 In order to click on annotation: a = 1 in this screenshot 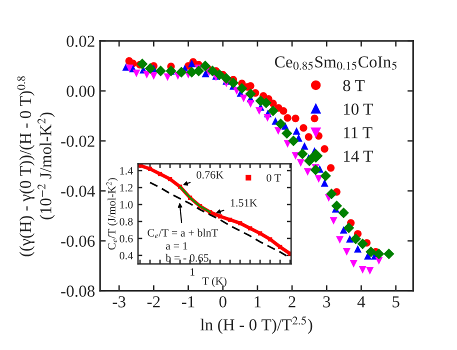, I will do `click(177, 246)`.